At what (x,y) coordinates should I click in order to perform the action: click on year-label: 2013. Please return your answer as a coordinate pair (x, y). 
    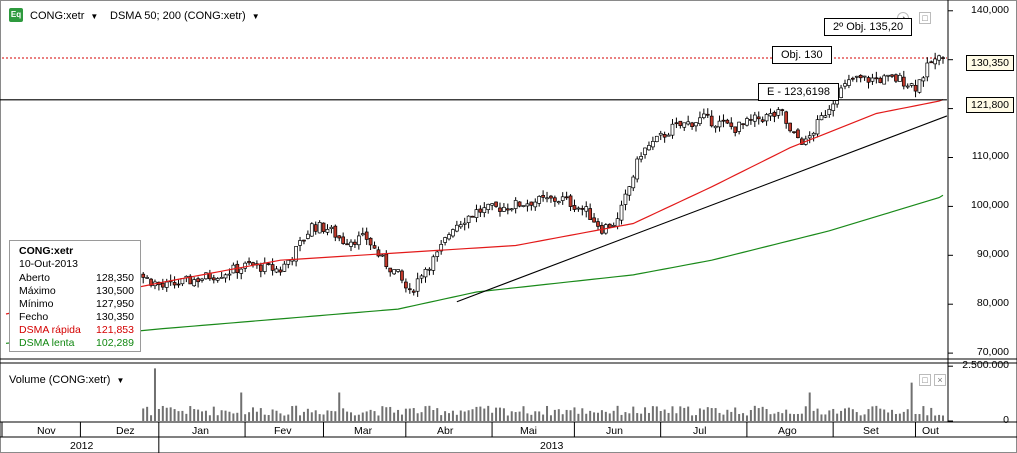
    Looking at the image, I should click on (552, 446).